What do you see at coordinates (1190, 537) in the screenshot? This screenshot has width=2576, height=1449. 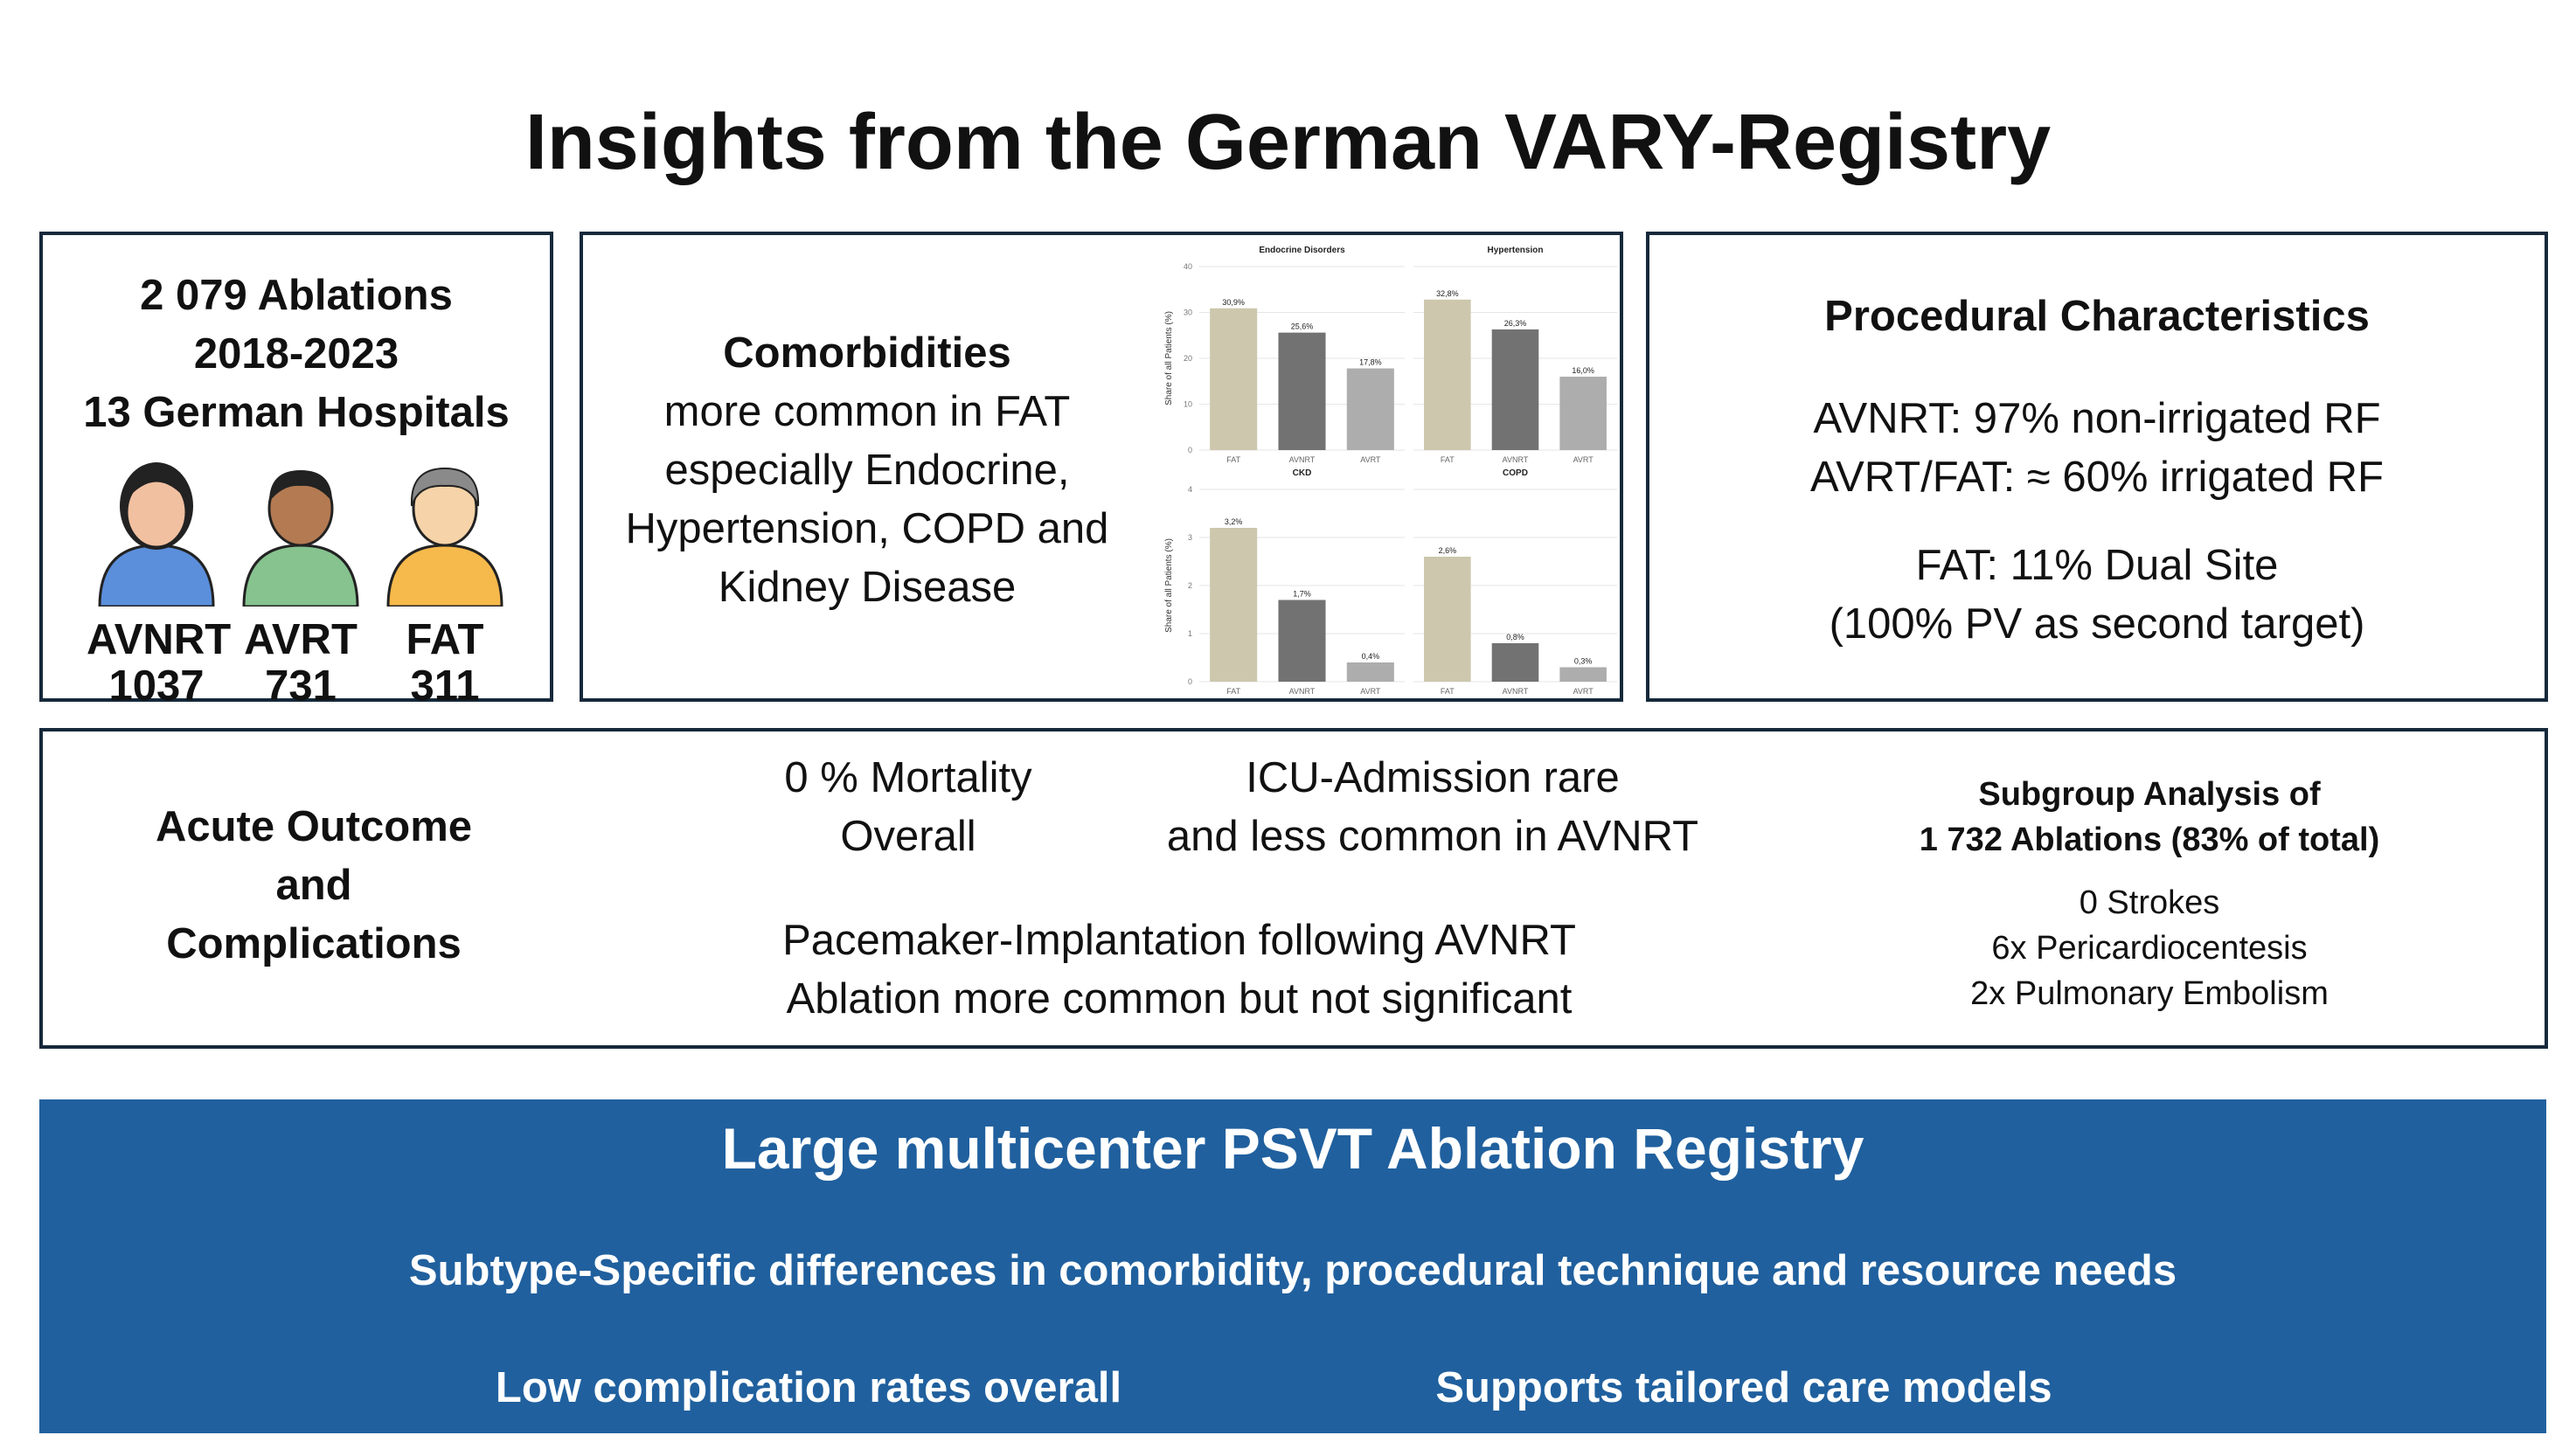 I see `y-tick-label: 3` at bounding box center [1190, 537].